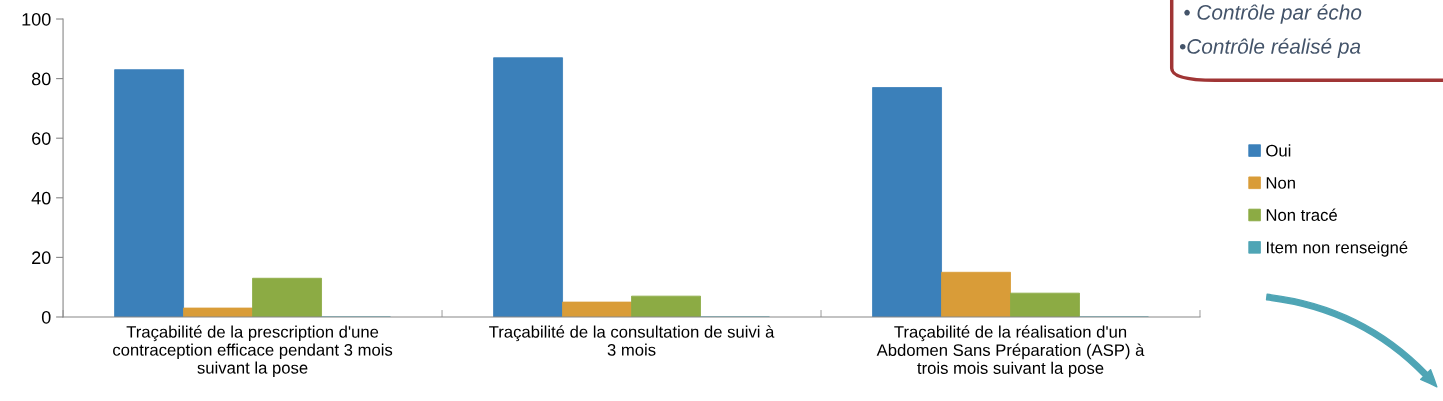  Describe the element at coordinates (41, 258) in the screenshot. I see `y-tick-label: 20` at that location.